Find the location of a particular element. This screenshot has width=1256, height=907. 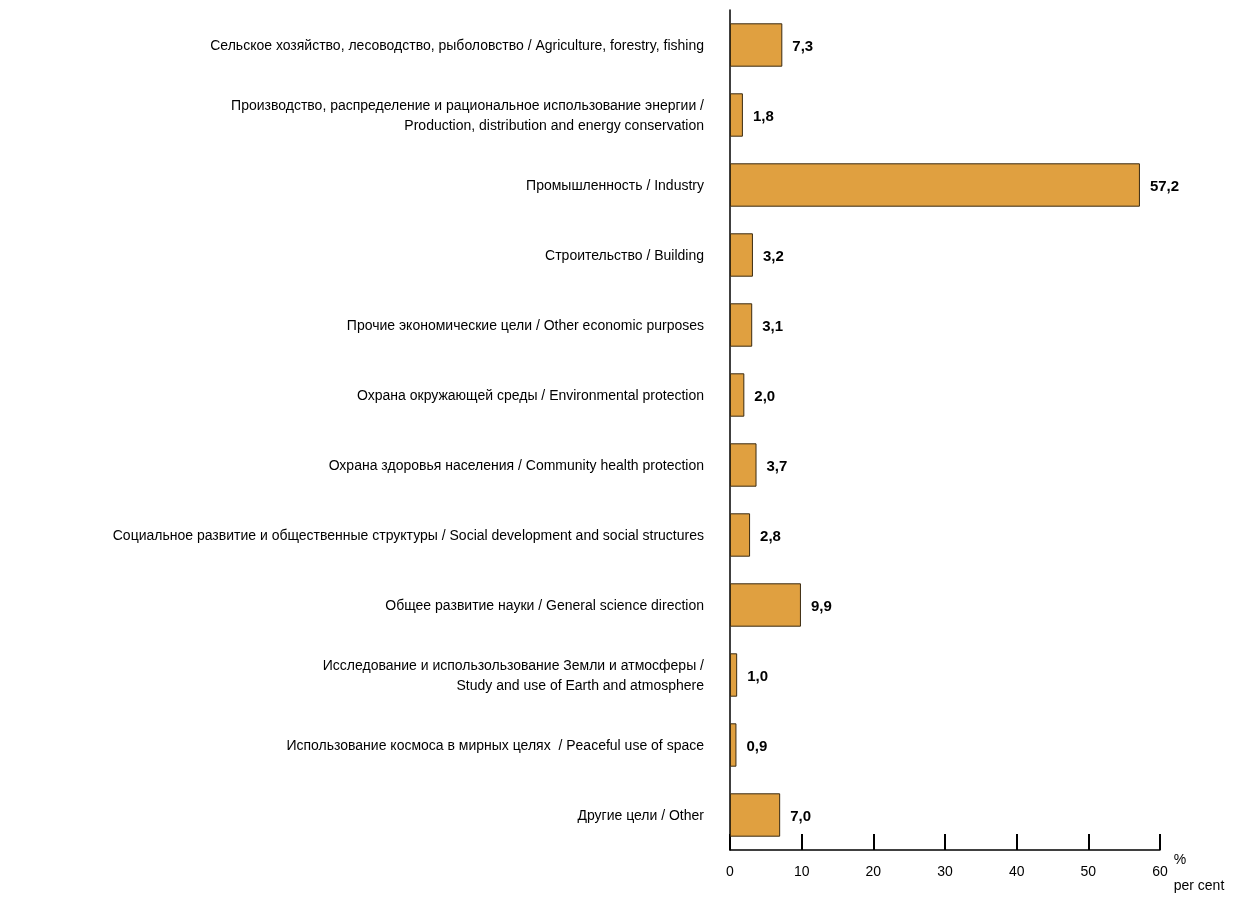

data-label: 1,0 is located at coordinates (758, 675).